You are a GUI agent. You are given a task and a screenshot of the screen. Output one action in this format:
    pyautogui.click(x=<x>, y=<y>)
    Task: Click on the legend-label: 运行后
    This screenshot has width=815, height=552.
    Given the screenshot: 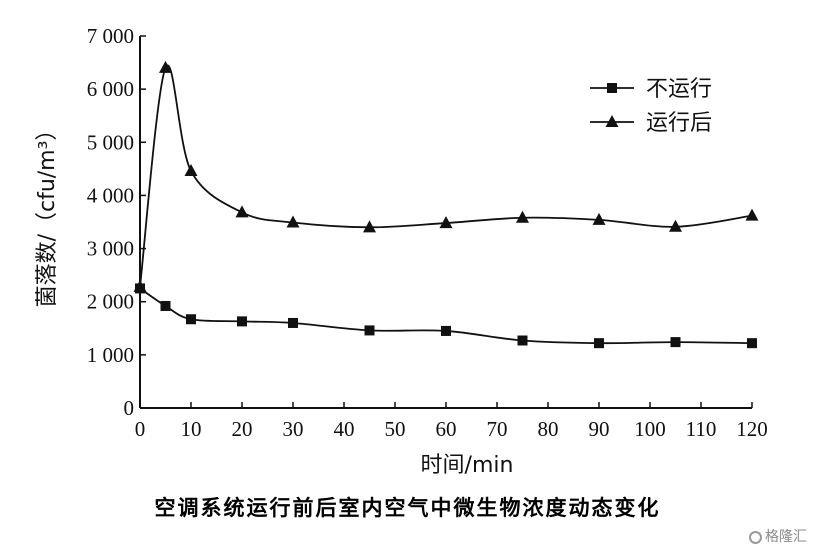 What is the action you would take?
    pyautogui.click(x=679, y=123)
    